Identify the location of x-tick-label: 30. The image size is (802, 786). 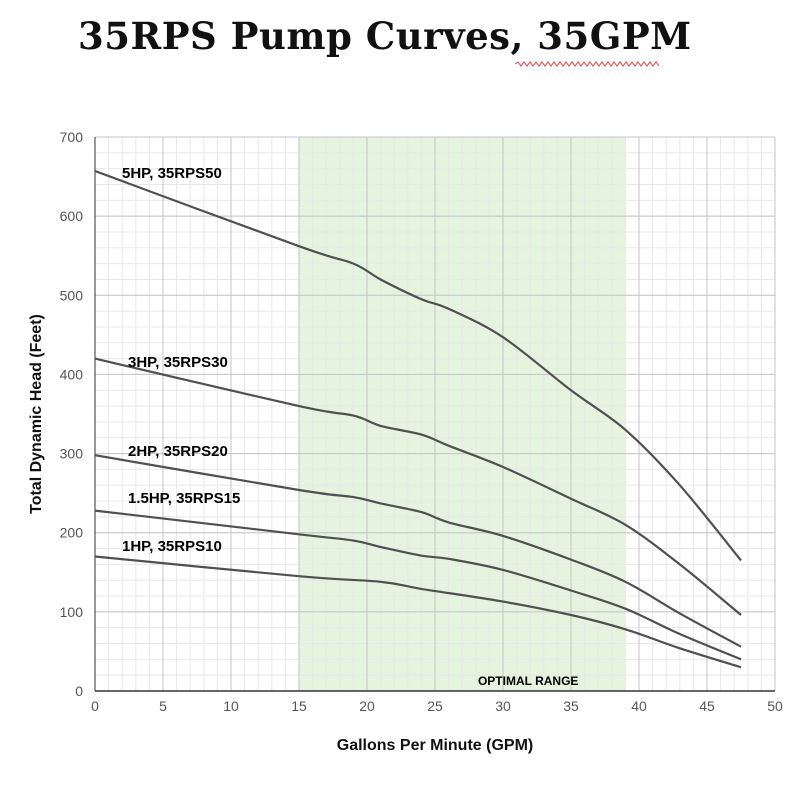
(503, 706).